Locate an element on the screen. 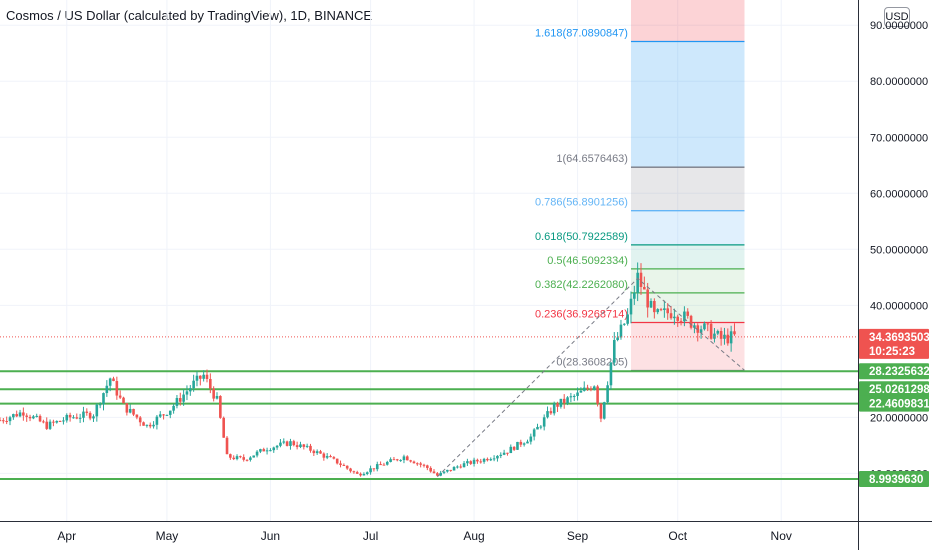 The height and width of the screenshot is (550, 932). current-price-badge-label: 34.3693503 is located at coordinates (899, 338).